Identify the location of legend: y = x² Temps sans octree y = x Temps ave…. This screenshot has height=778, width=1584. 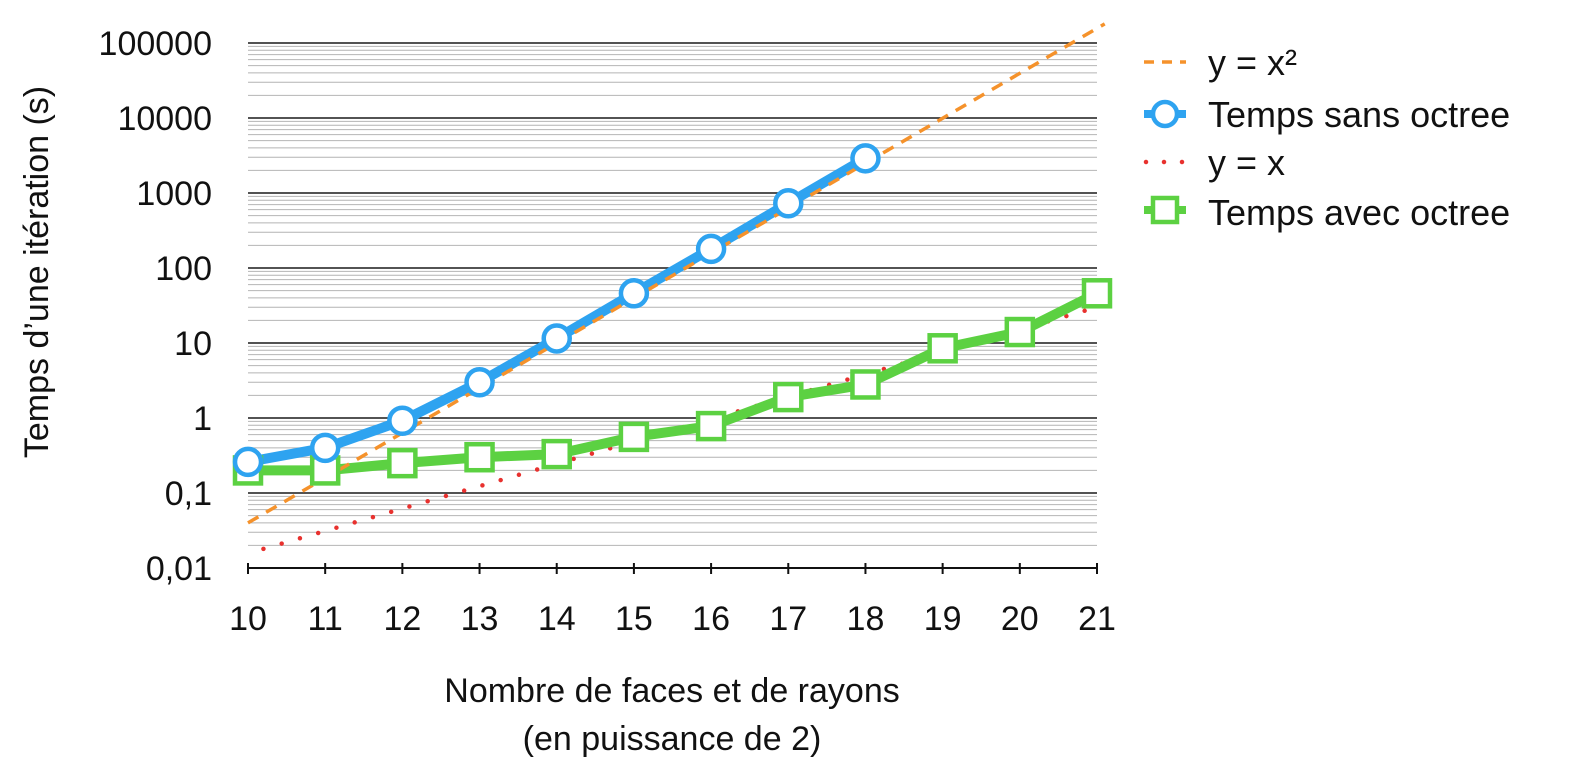
(1326, 137).